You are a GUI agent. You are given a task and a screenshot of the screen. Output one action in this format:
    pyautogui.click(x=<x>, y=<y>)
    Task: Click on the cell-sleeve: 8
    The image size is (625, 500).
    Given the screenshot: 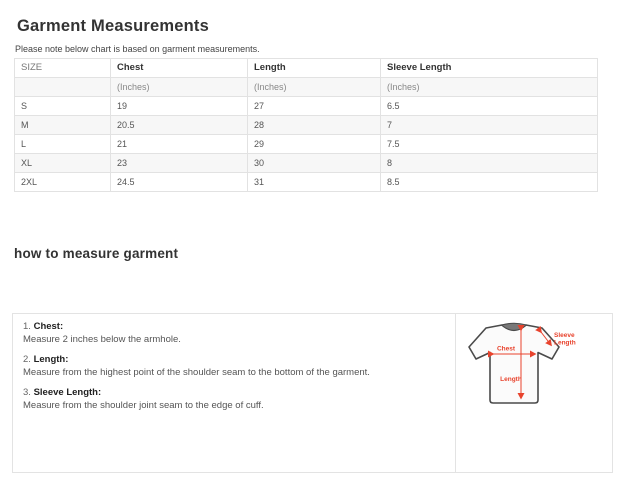 What is the action you would take?
    pyautogui.click(x=489, y=163)
    